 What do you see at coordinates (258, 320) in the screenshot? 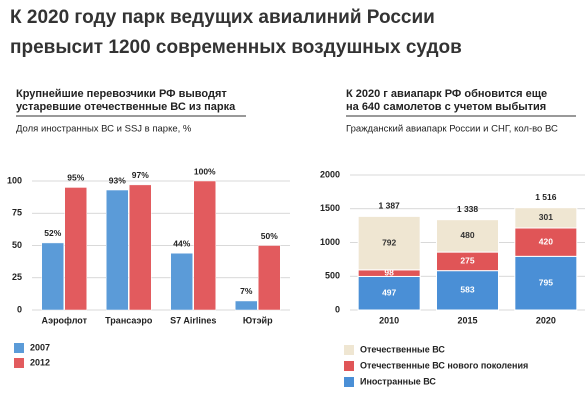
I see `x-tick-label: Ютэйр` at bounding box center [258, 320].